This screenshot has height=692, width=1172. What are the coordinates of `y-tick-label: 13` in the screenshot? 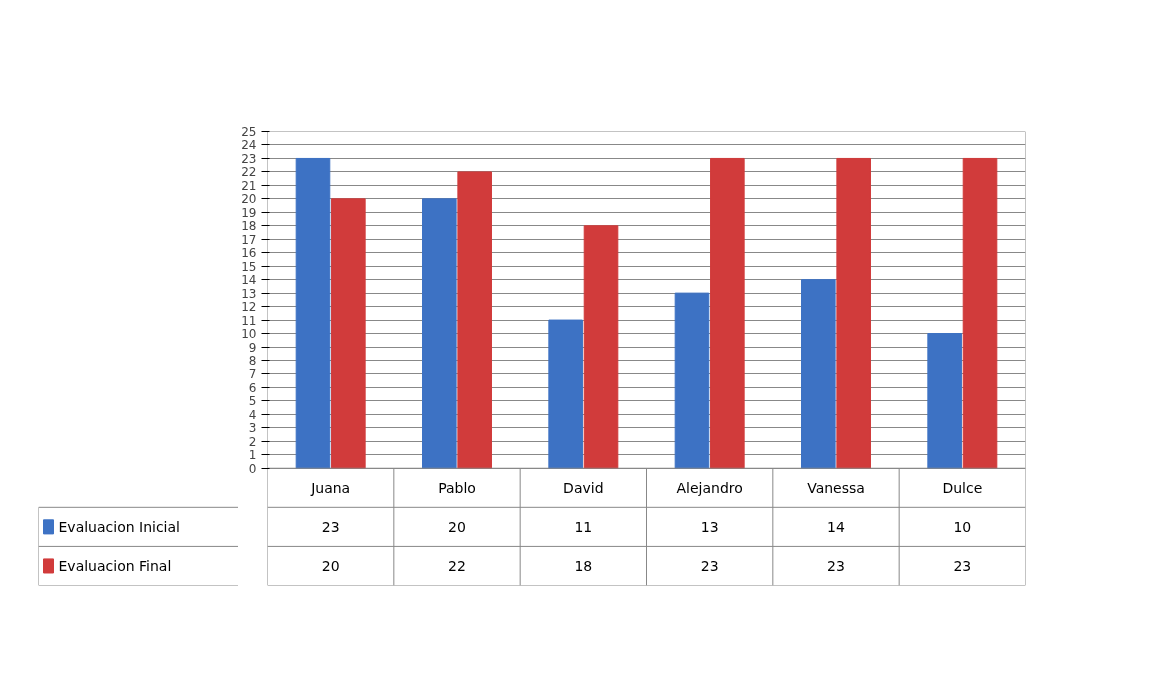 It's located at (249, 293).